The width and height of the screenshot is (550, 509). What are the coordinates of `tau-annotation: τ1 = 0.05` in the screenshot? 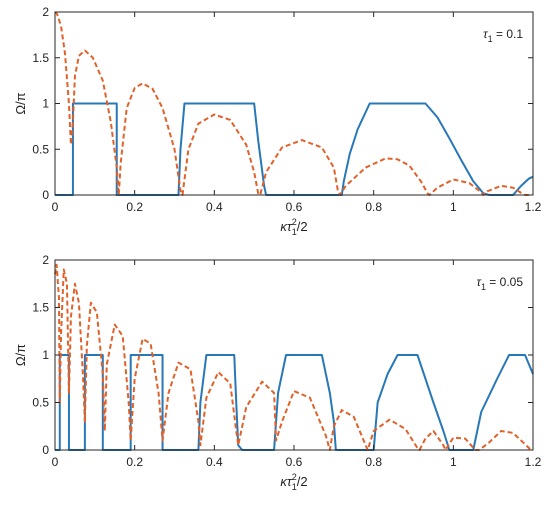 It's located at (499, 283).